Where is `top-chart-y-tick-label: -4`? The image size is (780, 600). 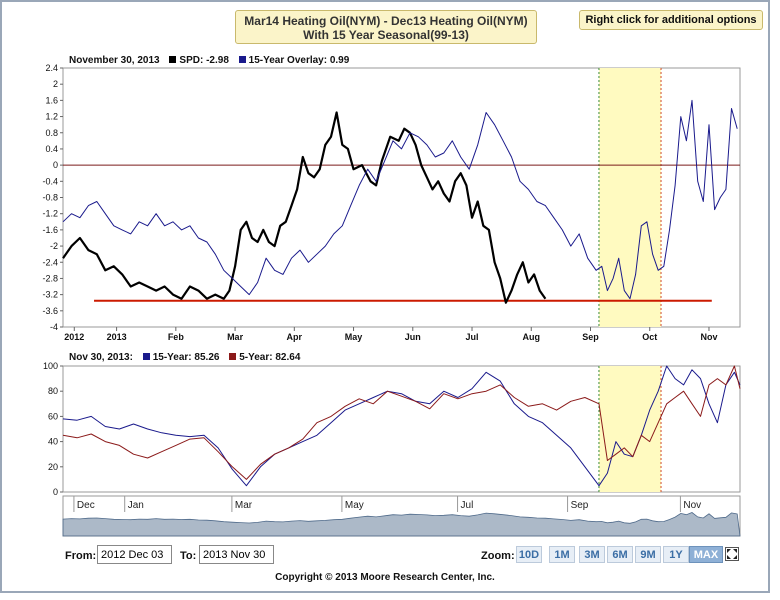
top-chart-y-tick-label: -4 is located at coordinates (54, 327).